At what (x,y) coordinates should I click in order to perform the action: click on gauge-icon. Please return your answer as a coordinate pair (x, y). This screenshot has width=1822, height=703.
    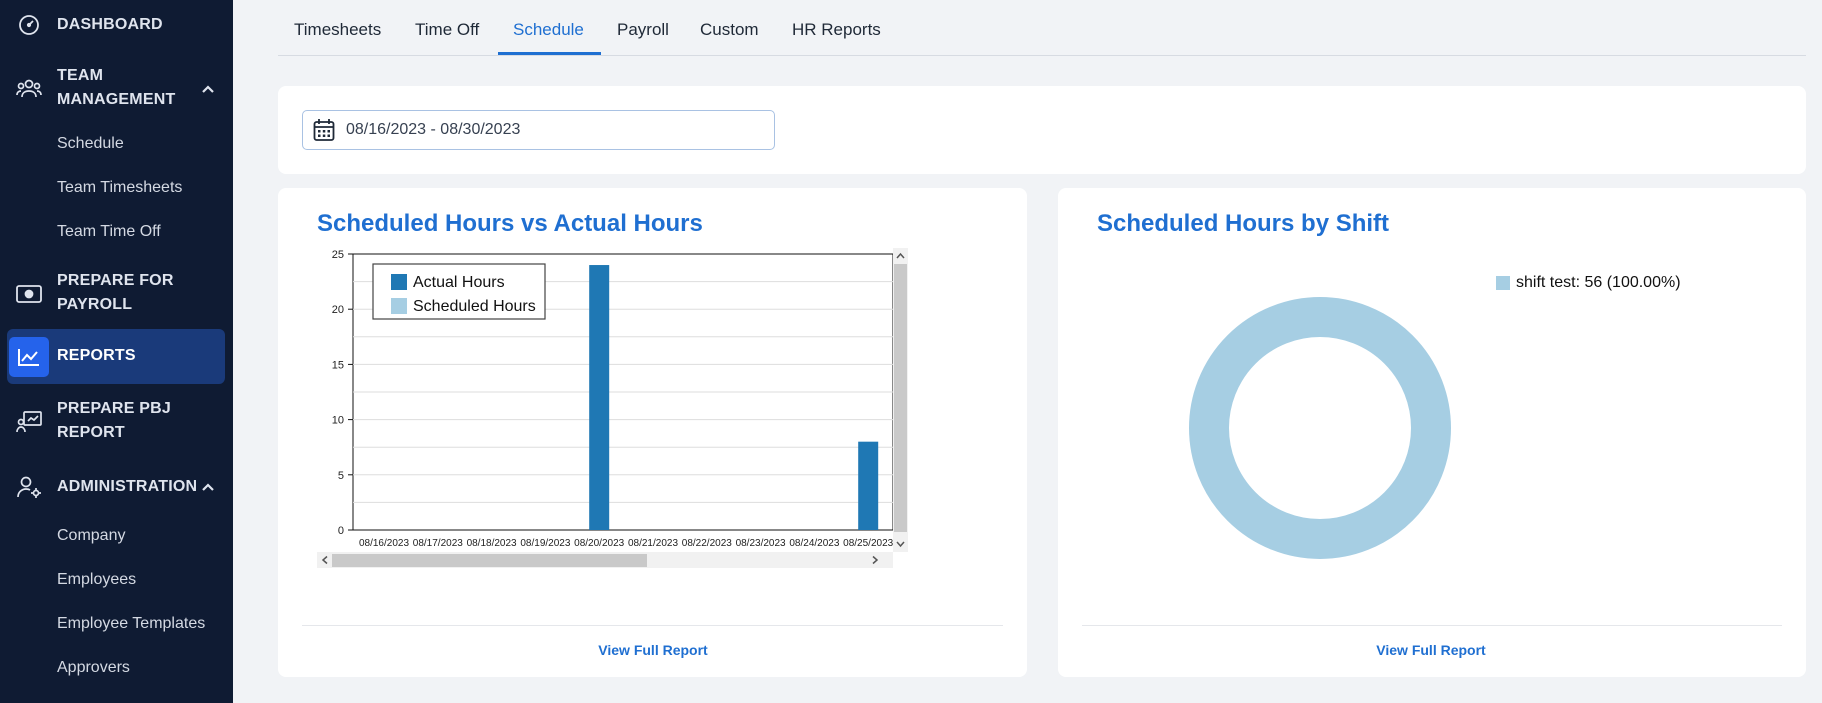
    Looking at the image, I should click on (29, 25).